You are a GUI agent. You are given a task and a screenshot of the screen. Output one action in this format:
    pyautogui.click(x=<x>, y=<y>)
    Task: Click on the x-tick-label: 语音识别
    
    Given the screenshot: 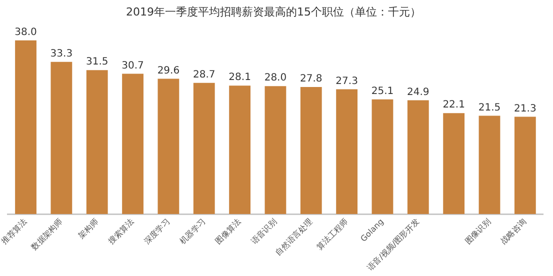 What is the action you would take?
    pyautogui.click(x=263, y=231)
    